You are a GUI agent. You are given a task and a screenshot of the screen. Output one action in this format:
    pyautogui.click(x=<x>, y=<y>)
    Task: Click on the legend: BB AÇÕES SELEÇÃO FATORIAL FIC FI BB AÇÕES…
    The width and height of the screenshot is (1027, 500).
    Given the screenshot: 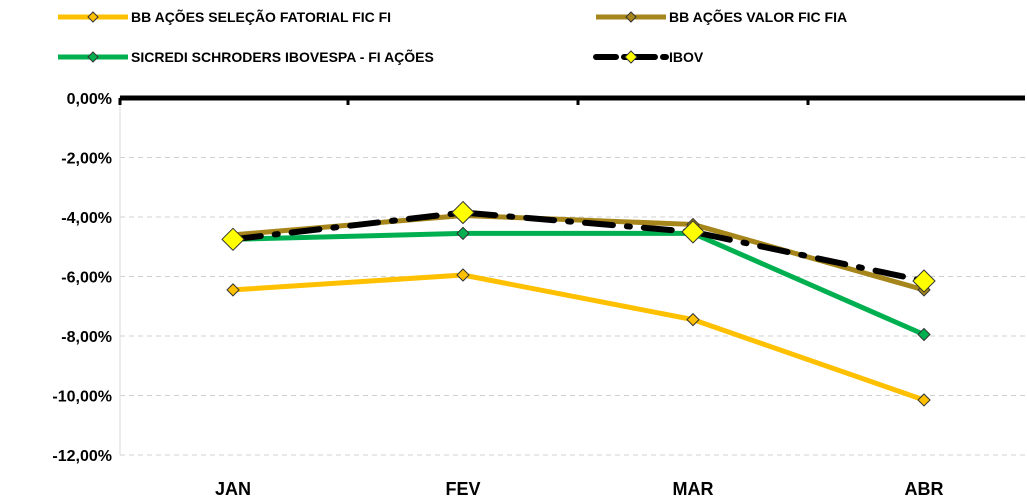 What is the action you would take?
    pyautogui.click(x=452, y=36)
    